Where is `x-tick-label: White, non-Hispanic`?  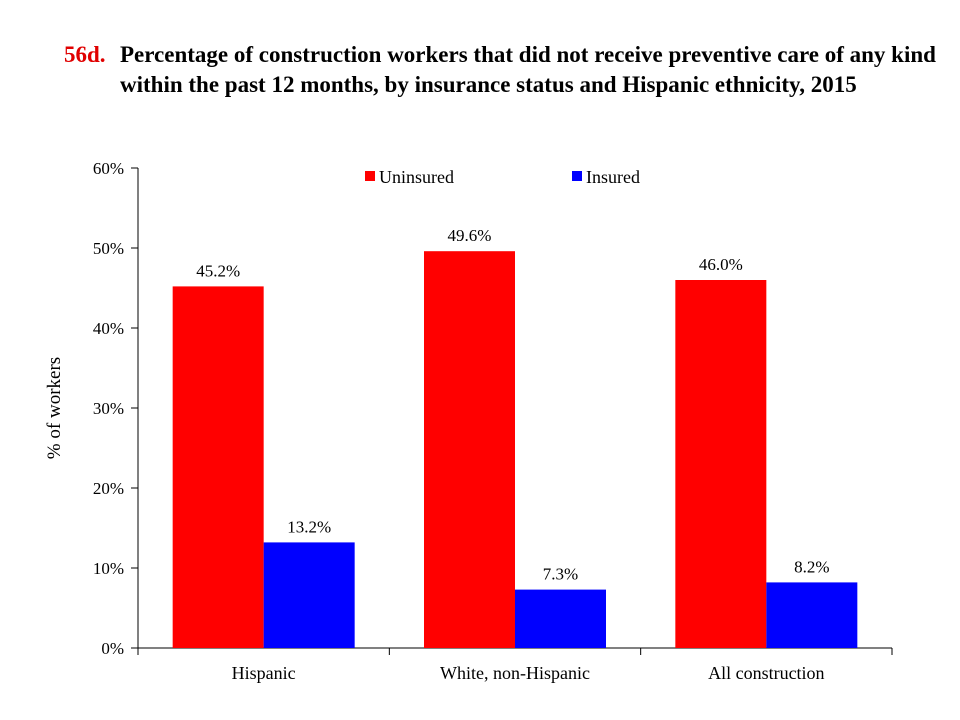 x-tick-label: White, non-Hispanic is located at coordinates (515, 673).